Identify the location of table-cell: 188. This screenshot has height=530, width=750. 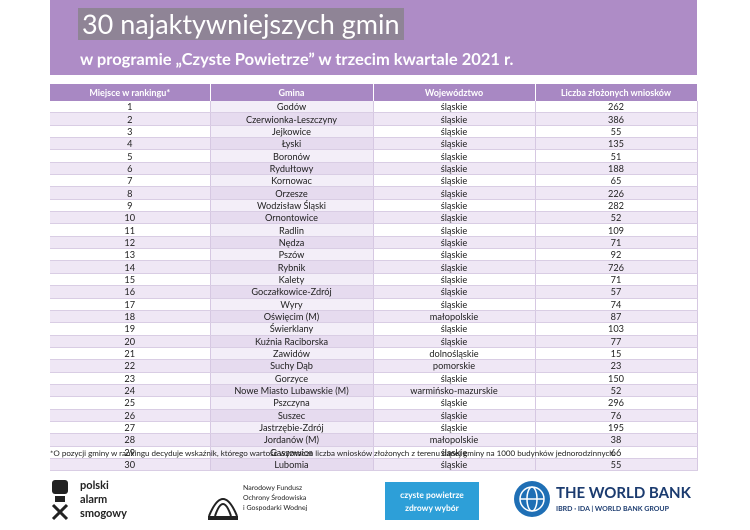
(616, 169).